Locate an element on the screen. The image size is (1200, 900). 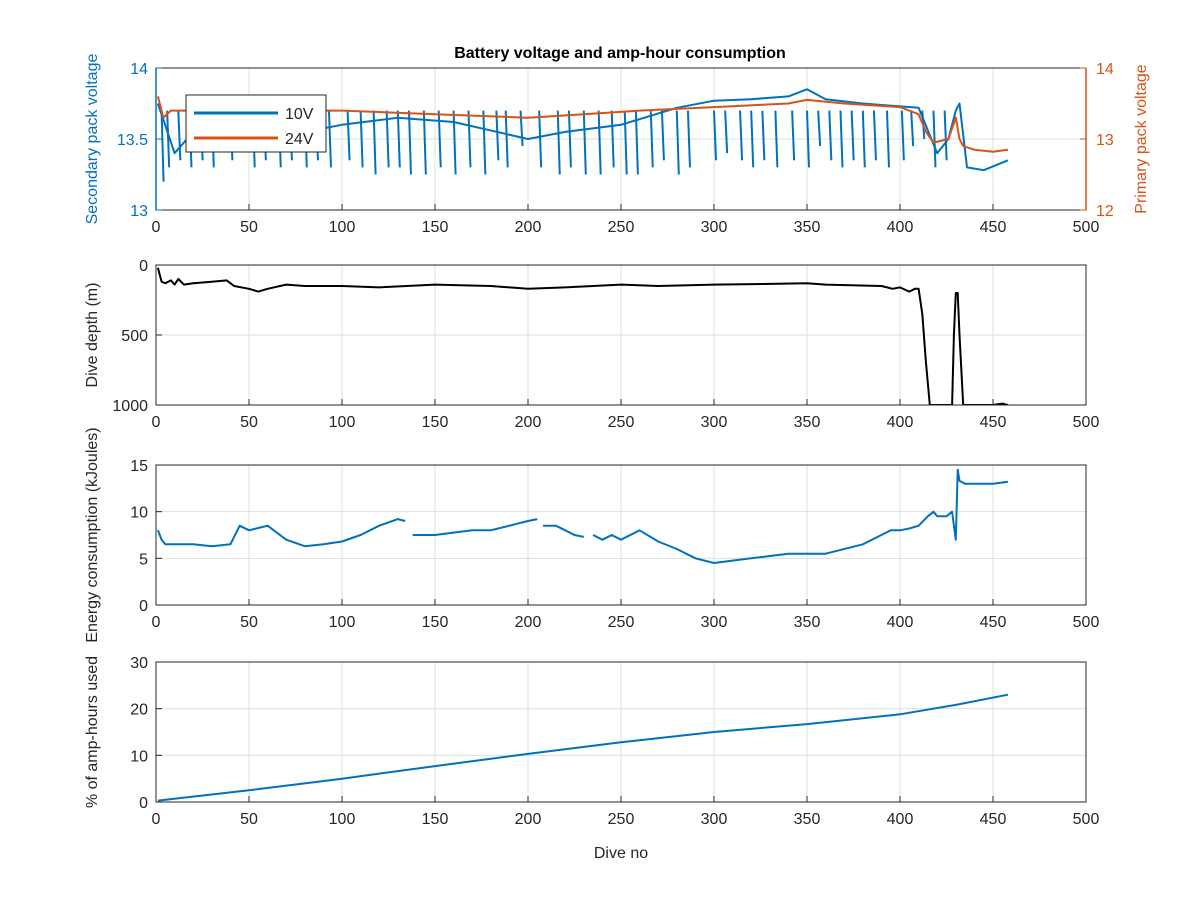
y-axis-label: Energy consumption (kJoules) is located at coordinates (92, 534).